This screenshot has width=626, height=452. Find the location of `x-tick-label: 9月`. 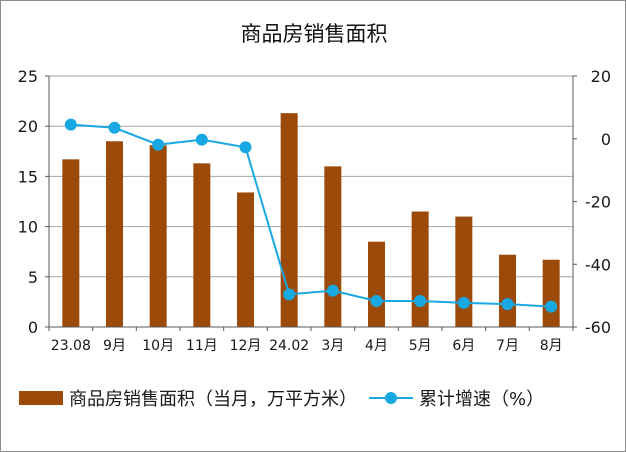

x-tick-label: 9月 is located at coordinates (114, 346).